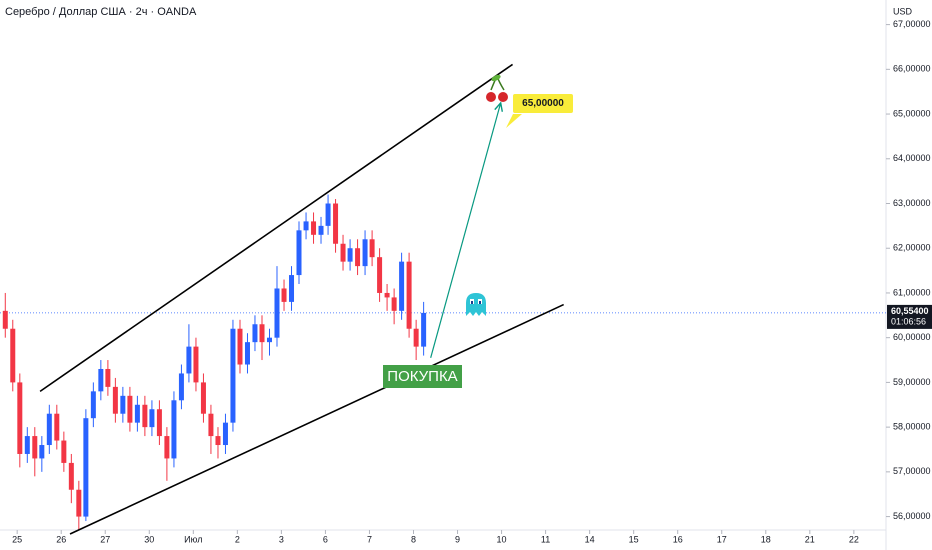  Describe the element at coordinates (369, 539) in the screenshot. I see `x-tick-label: 7` at that location.